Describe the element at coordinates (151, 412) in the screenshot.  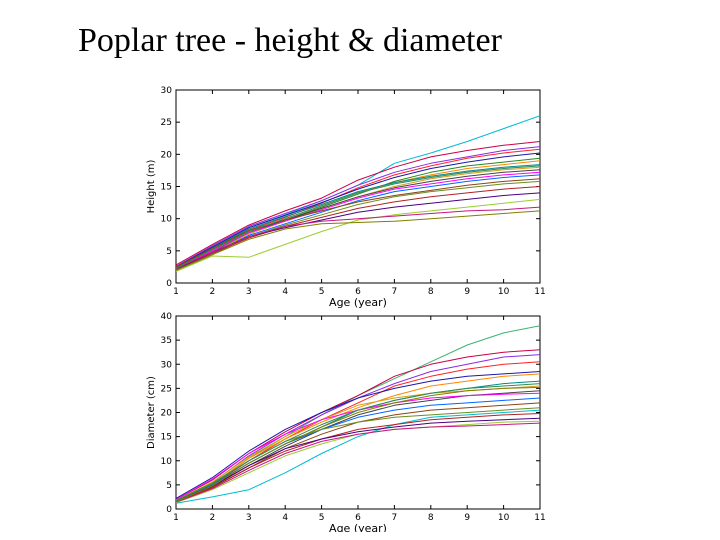
I see `y-axis-label: Diameter (cm)` at that location.